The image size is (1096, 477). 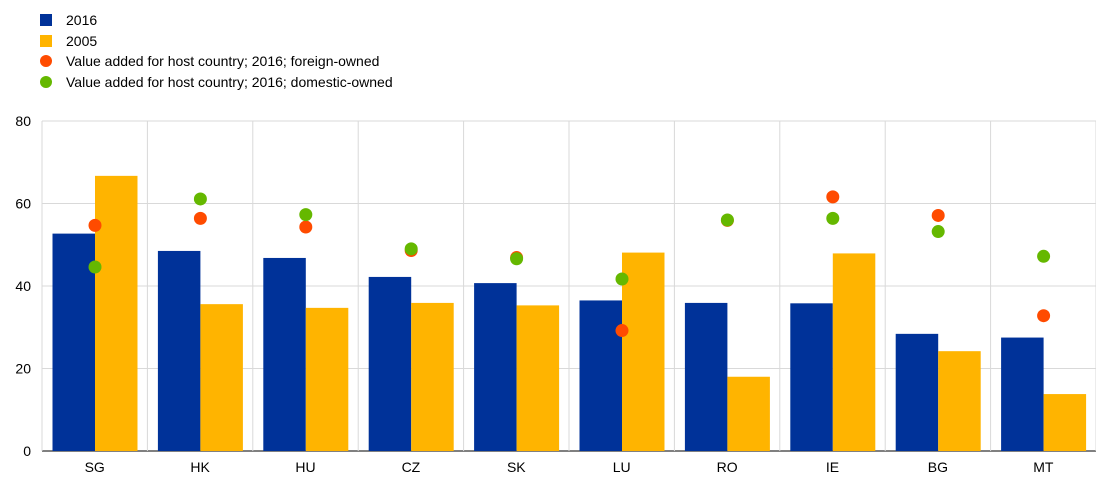 What do you see at coordinates (811, 377) in the screenshot?
I see `bar-2016-ie` at bounding box center [811, 377].